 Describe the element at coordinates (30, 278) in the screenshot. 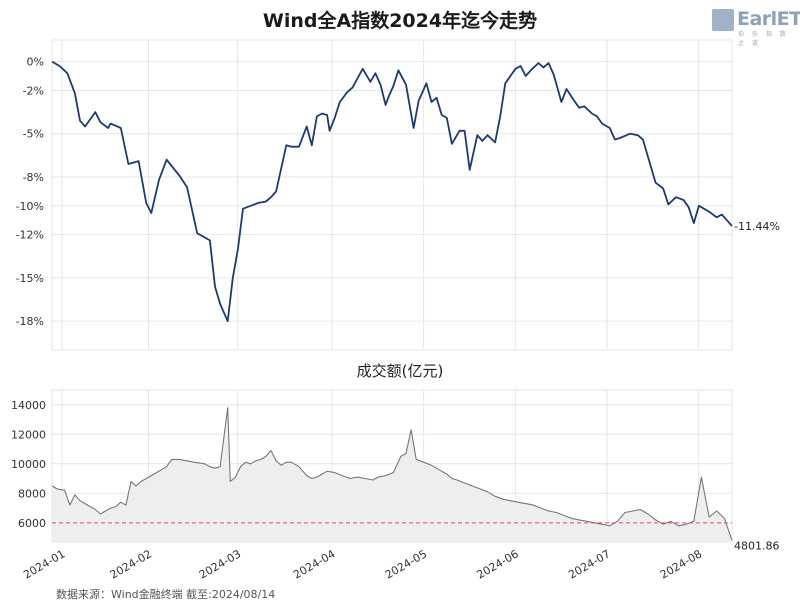

I see `top-ytick-label: -15%` at that location.